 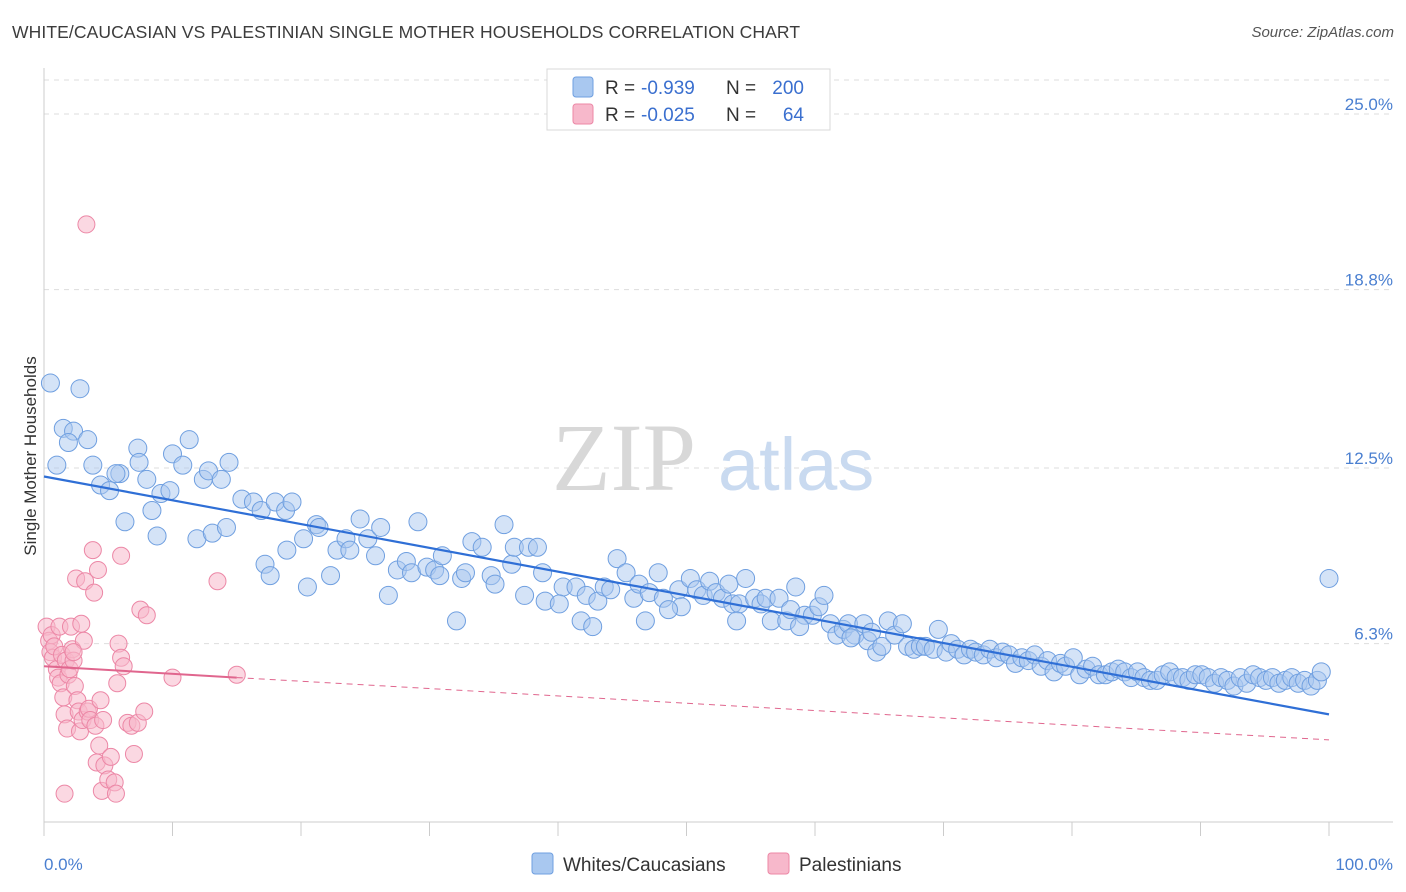 What do you see at coordinates (620, 115) in the screenshot?
I see `legend-r-label-2: R =` at bounding box center [620, 115].